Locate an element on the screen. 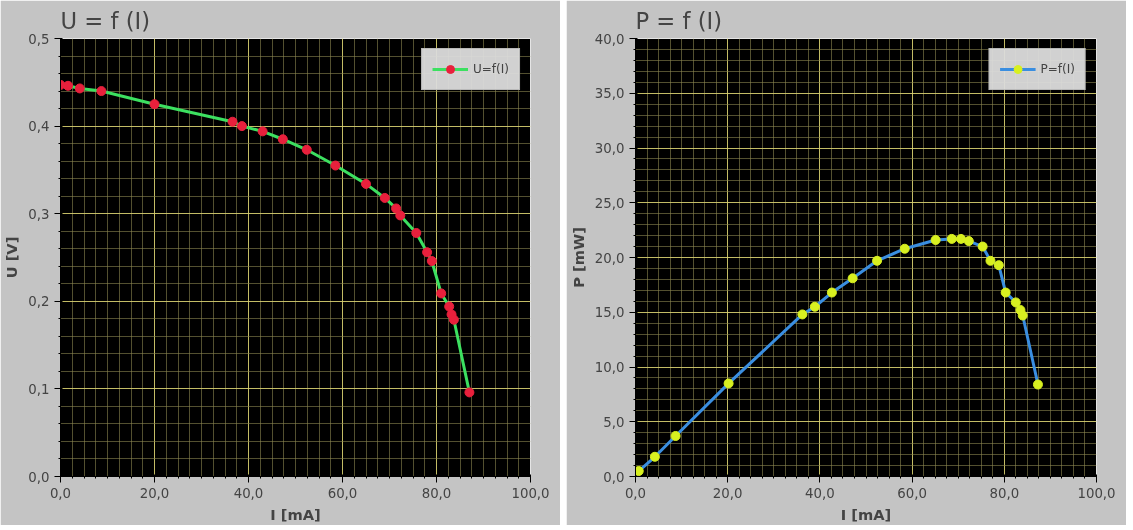  y-axis-title: U [V] is located at coordinates (12, 257).